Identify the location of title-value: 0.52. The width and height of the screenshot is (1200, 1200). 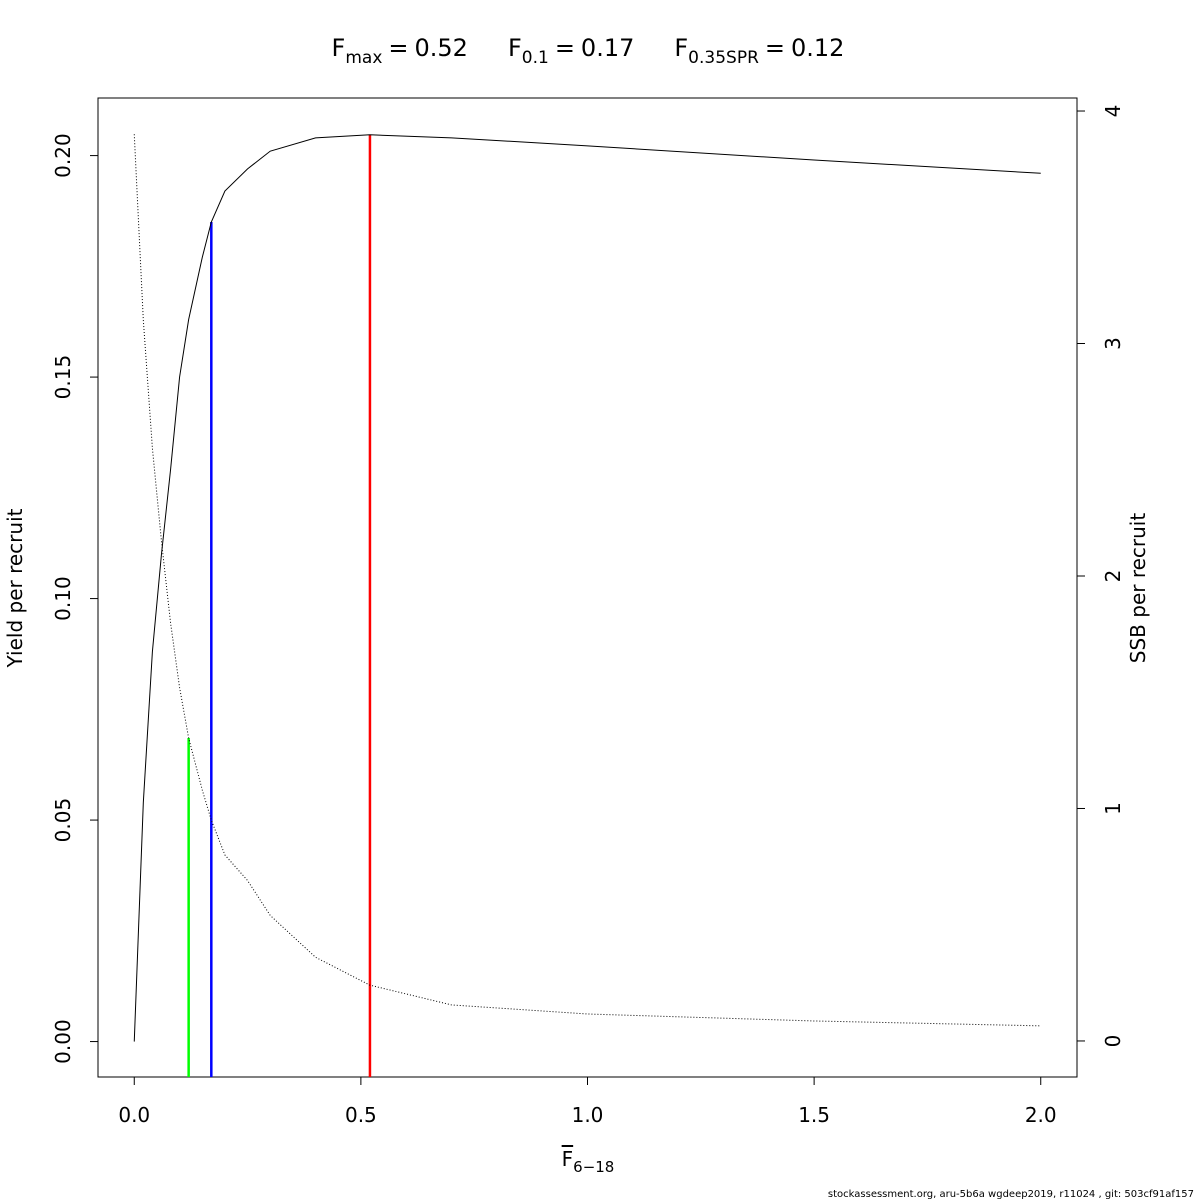
(441, 48).